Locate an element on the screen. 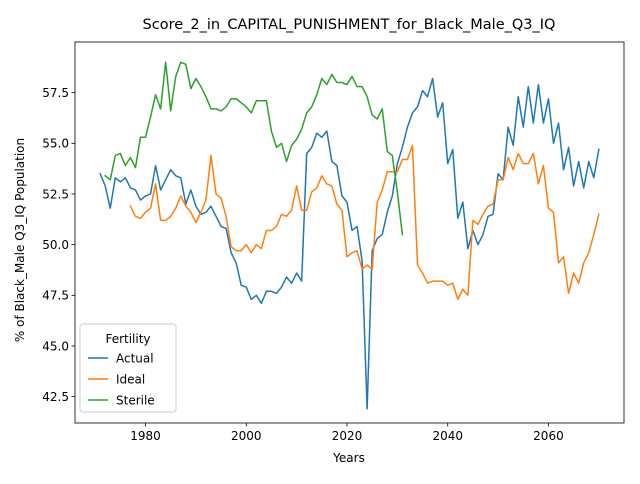 This screenshot has height=484, width=640. y-tick-label: 50.0 is located at coordinates (55, 245).